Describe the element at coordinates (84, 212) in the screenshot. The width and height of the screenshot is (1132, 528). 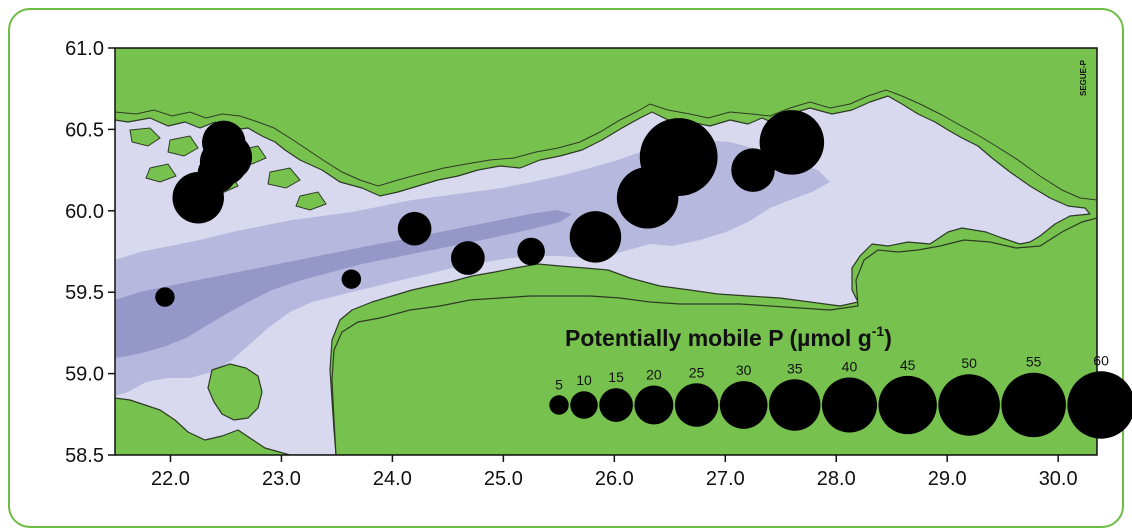
I see `y-tick-label: 60.0` at that location.